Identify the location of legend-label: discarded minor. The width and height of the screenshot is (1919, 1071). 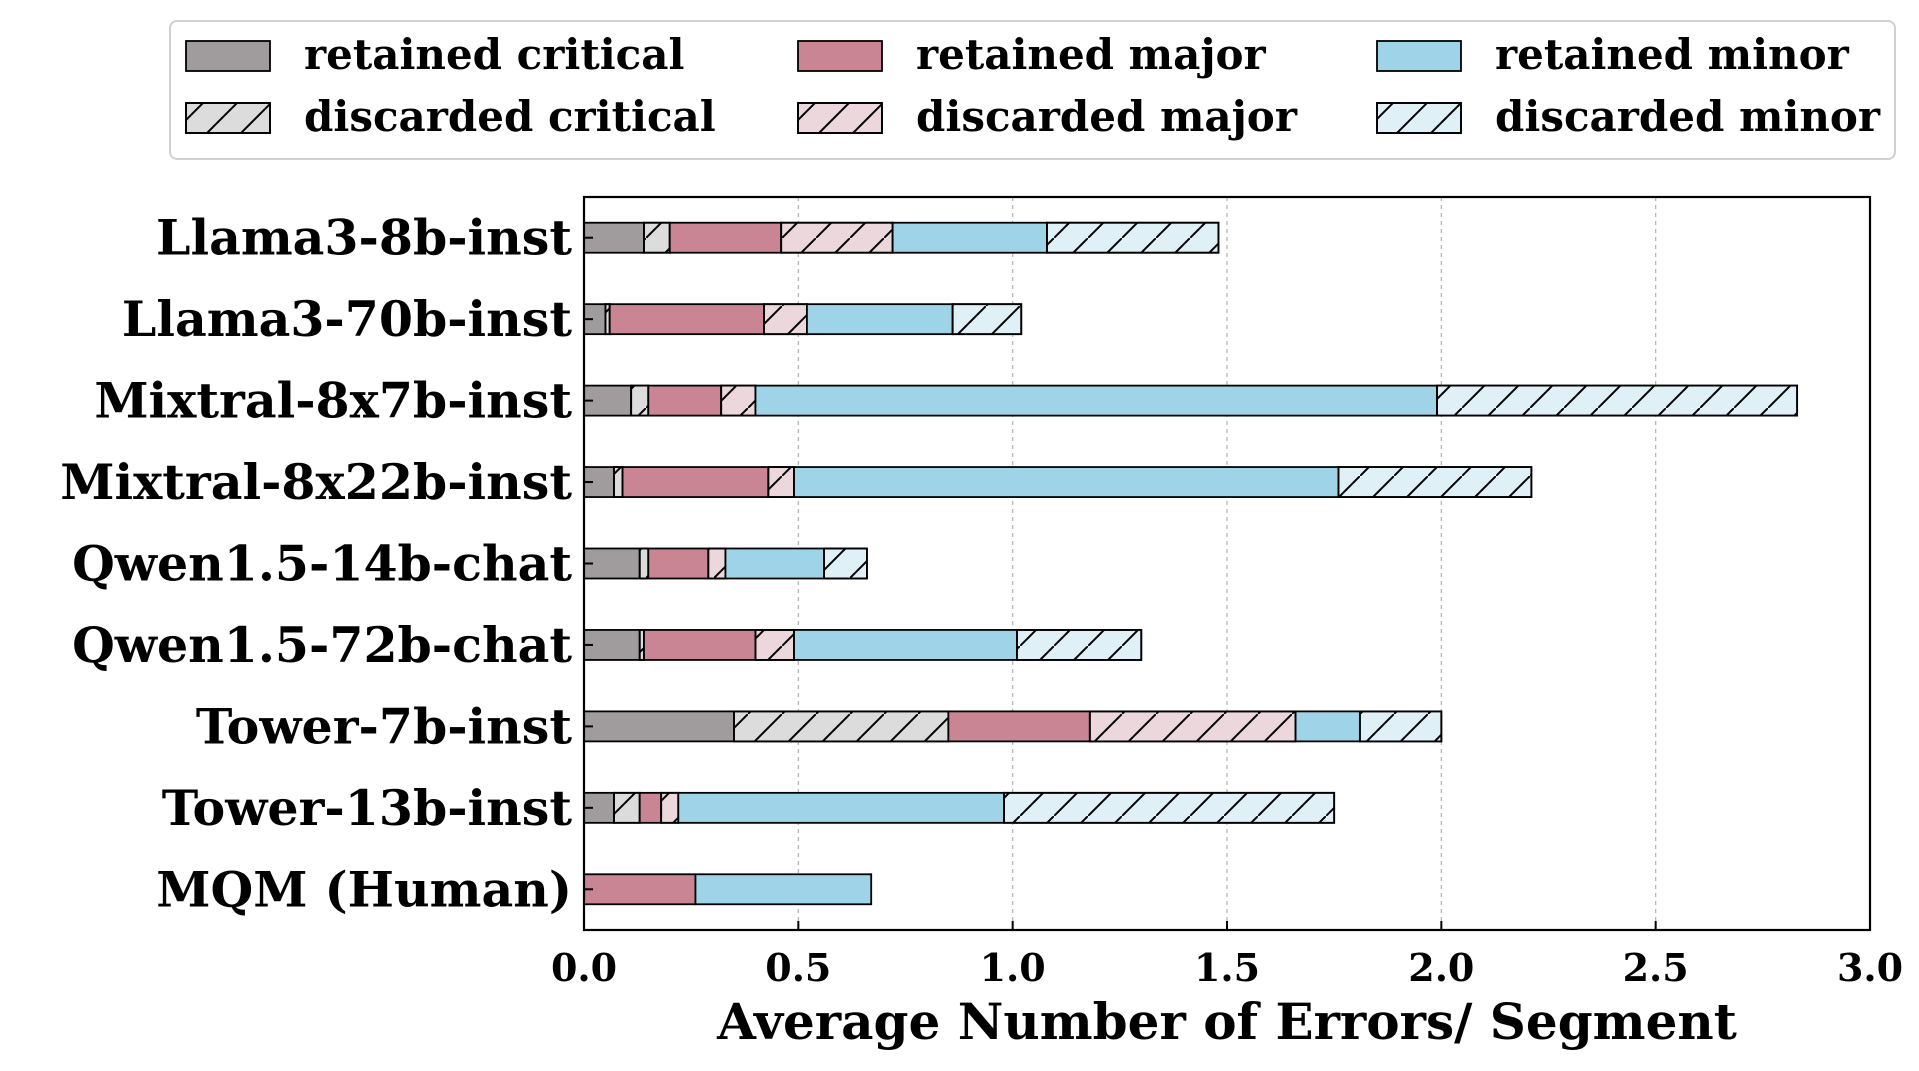
(1688, 116).